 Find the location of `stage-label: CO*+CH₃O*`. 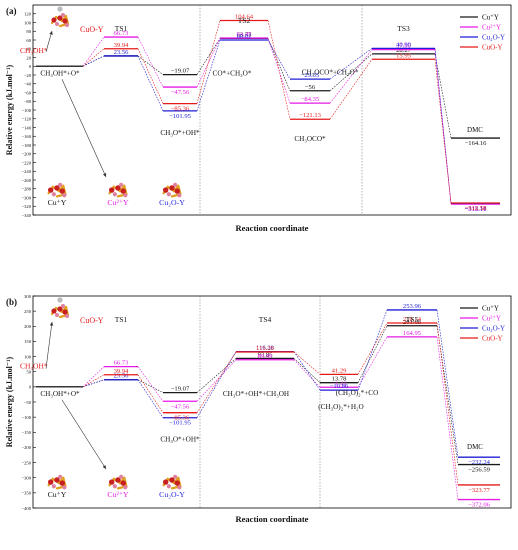

stage-label: CO*+CH₃O* is located at coordinates (232, 73).